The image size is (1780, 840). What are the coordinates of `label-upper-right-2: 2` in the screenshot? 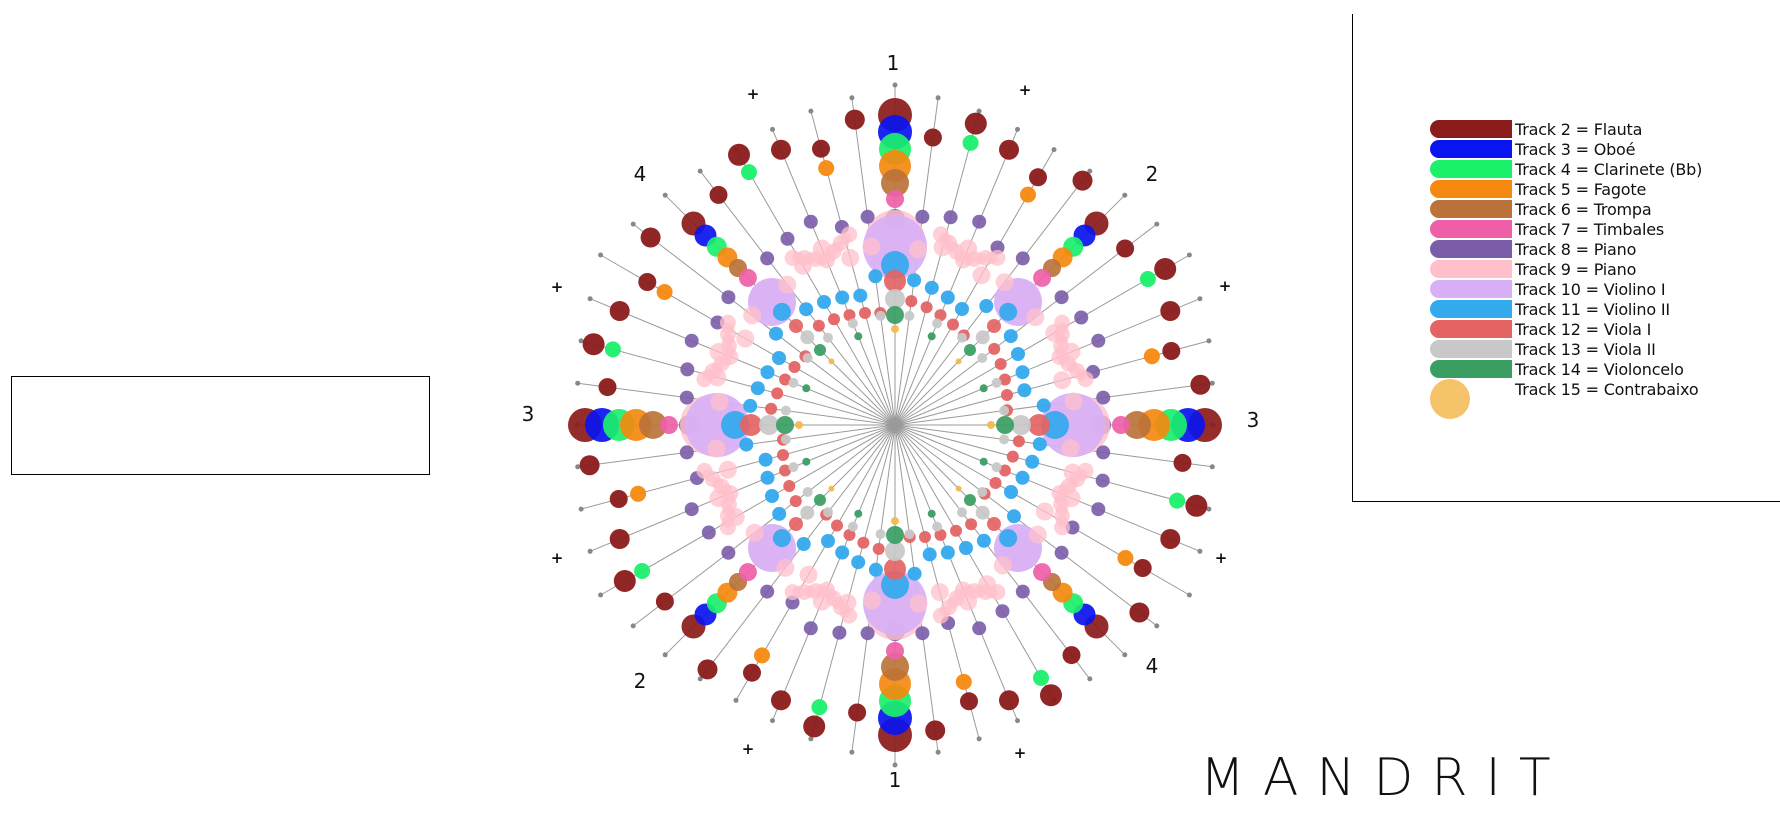 It's located at (1152, 174).